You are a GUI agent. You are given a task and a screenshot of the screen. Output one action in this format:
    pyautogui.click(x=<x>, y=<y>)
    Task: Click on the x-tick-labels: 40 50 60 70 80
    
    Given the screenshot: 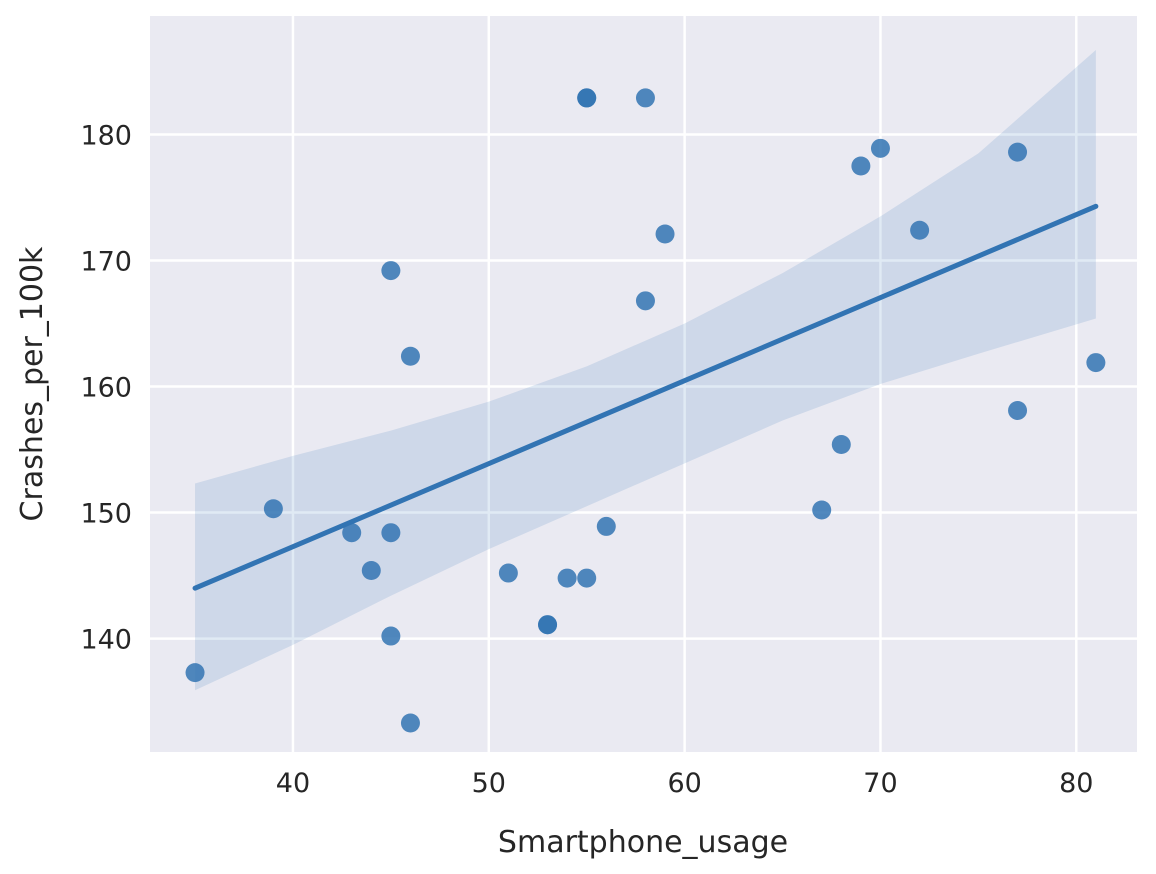 What is the action you would take?
    pyautogui.click(x=685, y=783)
    